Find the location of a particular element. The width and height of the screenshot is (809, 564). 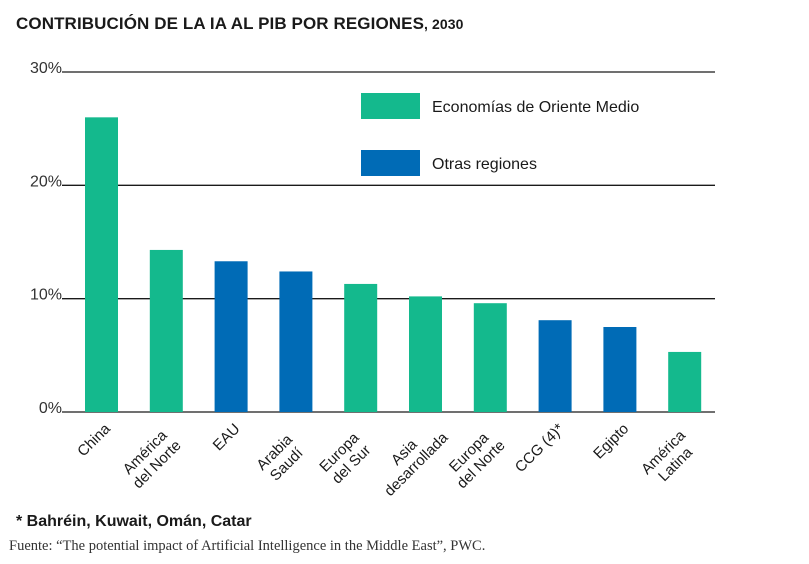

x-tick-label: Egipto is located at coordinates (611, 441).